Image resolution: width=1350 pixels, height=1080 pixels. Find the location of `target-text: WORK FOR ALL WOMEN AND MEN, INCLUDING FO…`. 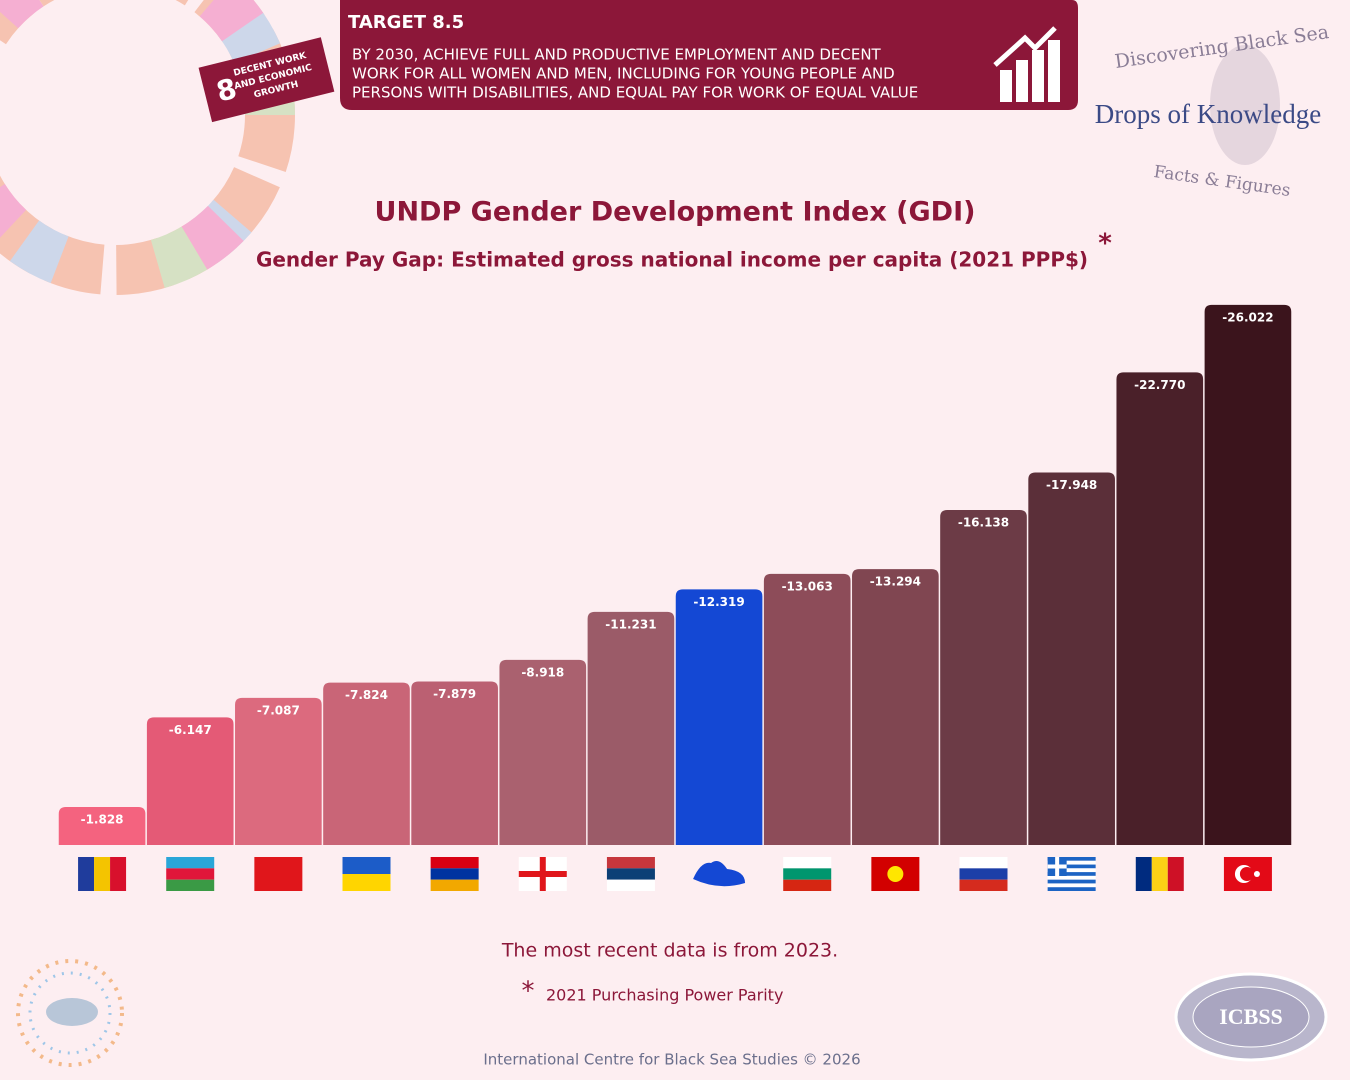

target-text: WORK FOR ALL WOMEN AND MEN, INCLUDING FO… is located at coordinates (623, 74).